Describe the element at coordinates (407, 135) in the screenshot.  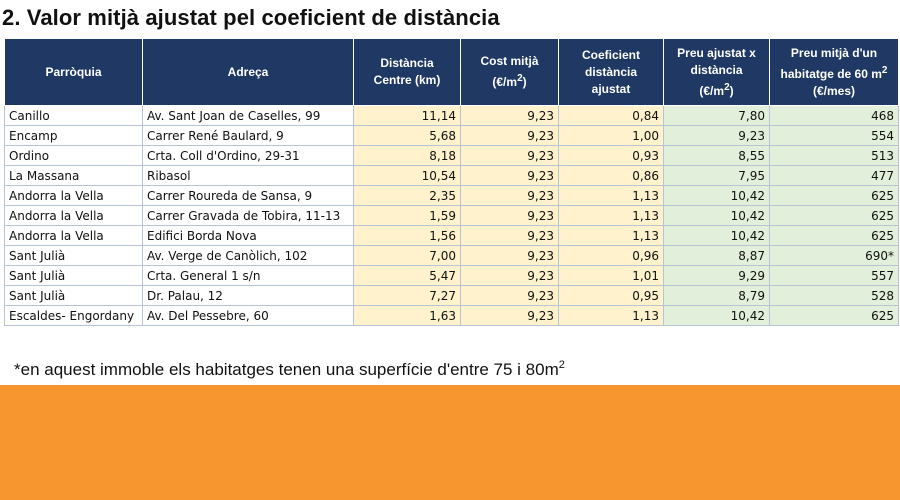
I see `cell-distancia: 5,68` at that location.